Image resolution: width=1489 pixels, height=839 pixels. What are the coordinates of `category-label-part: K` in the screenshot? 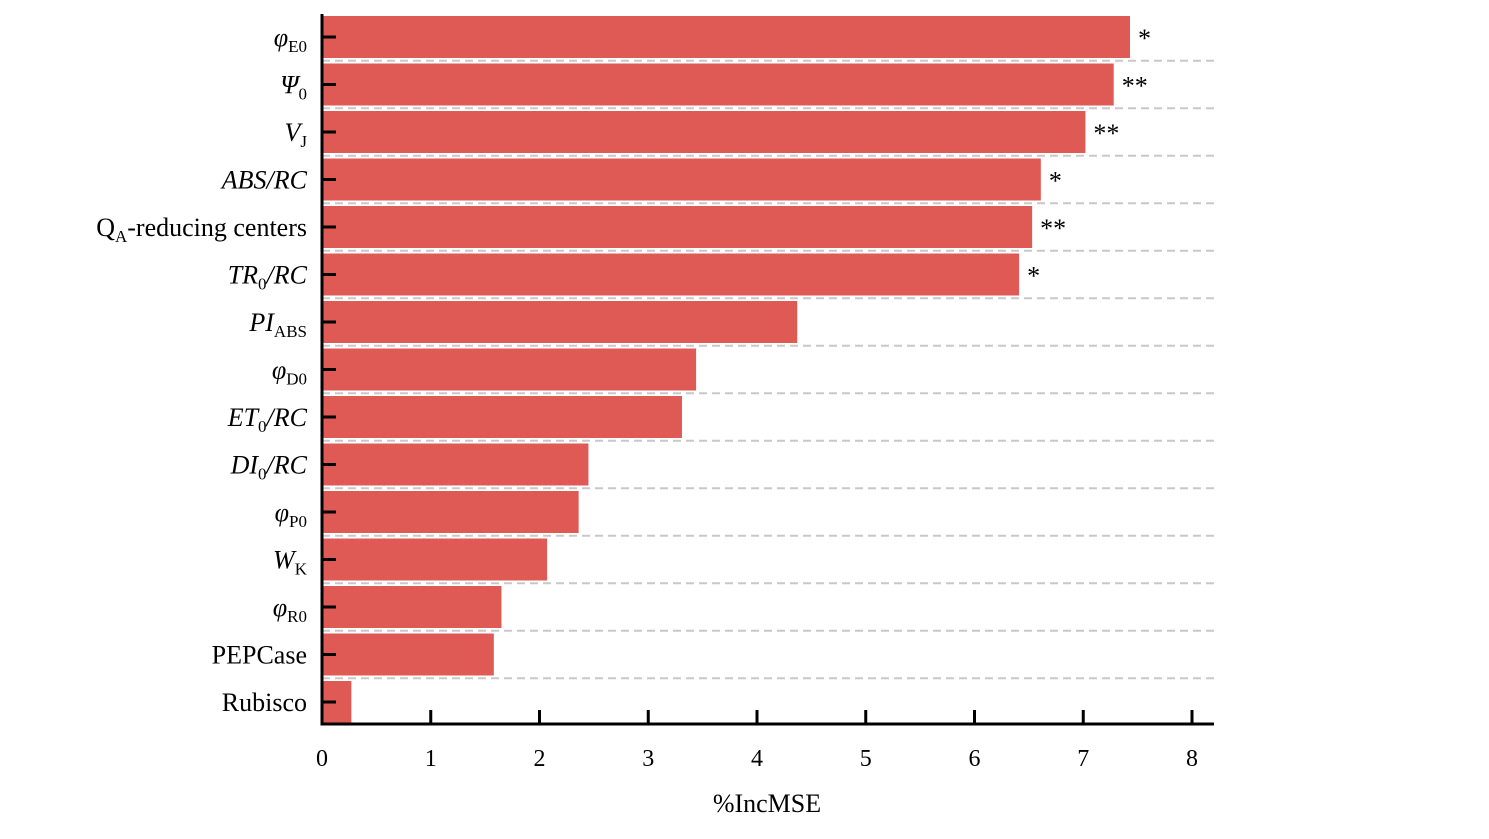 It's located at (301, 569).